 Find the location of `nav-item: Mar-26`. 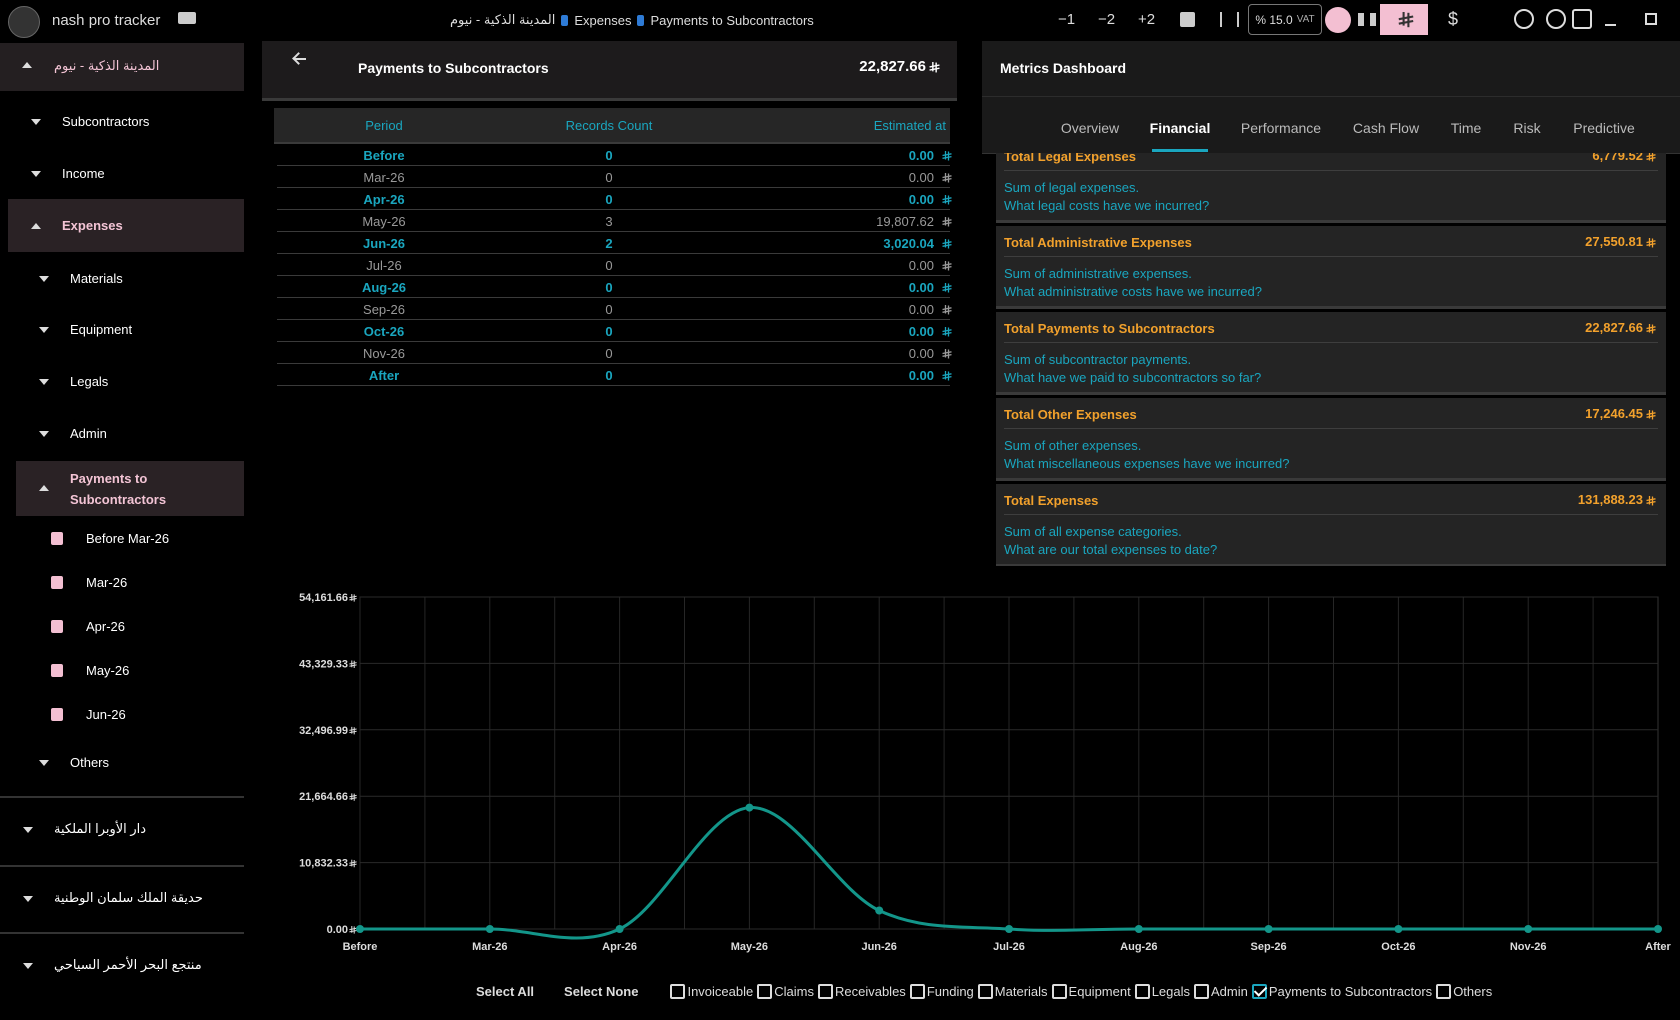

nav-item: Mar-26 is located at coordinates (107, 582).